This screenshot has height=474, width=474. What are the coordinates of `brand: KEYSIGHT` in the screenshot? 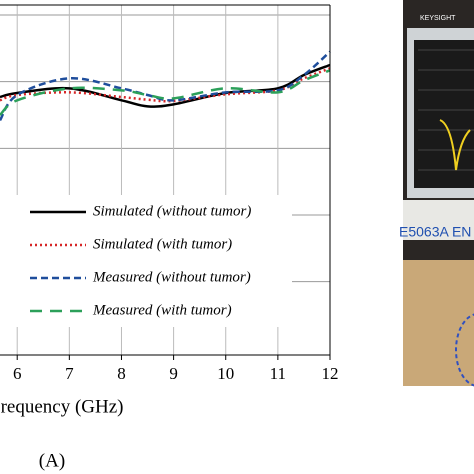 It's located at (438, 18).